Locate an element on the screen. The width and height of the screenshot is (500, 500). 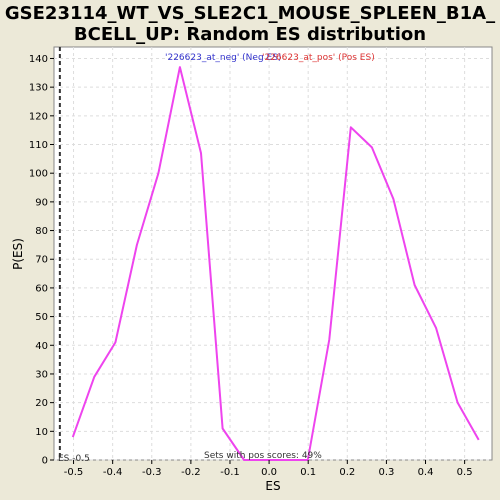
x-axis-label: ES is located at coordinates (272, 486).